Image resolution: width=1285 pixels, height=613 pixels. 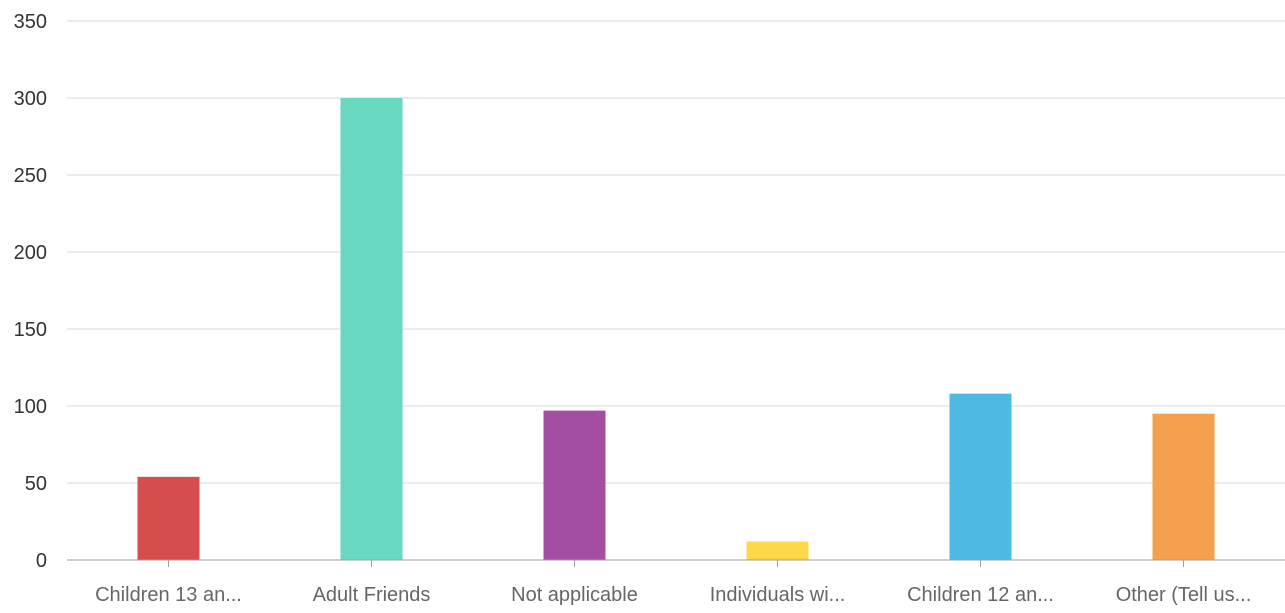 What do you see at coordinates (574, 595) in the screenshot?
I see `x-tick-label: Not applicable` at bounding box center [574, 595].